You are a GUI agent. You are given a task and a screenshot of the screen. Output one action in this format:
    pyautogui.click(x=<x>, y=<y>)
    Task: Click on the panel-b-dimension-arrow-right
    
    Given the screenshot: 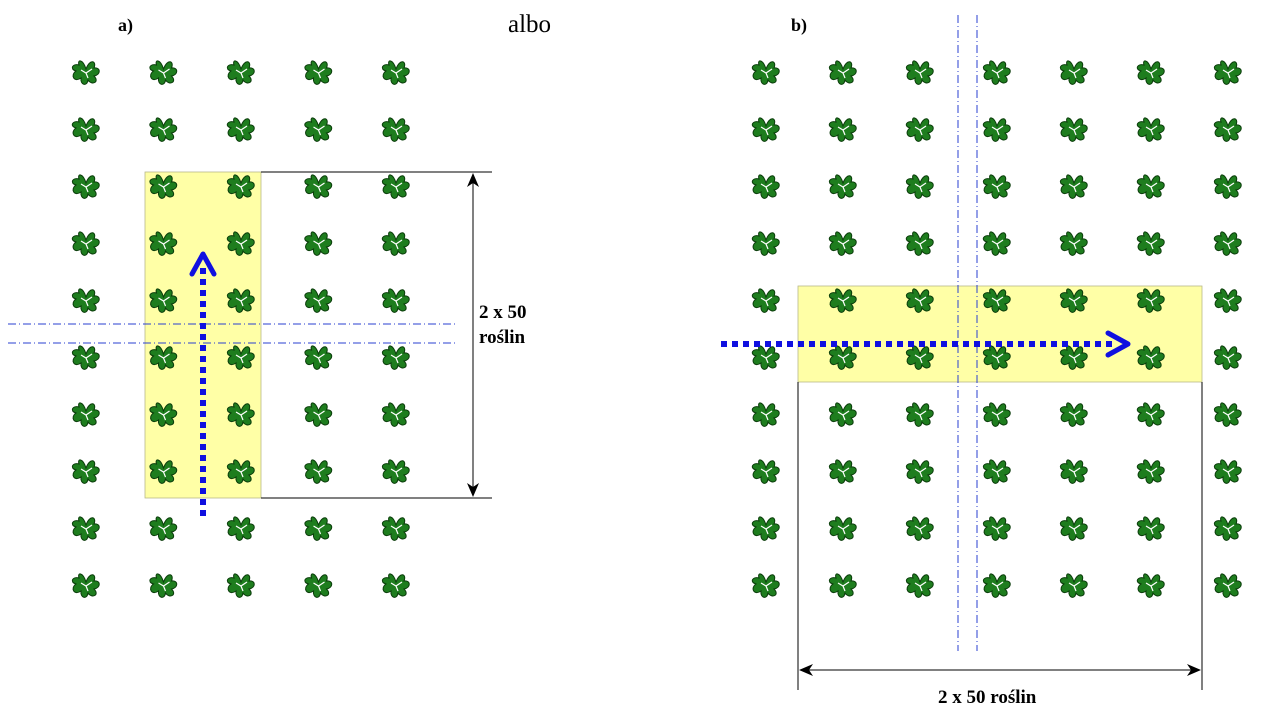 What is the action you would take?
    pyautogui.click(x=1194, y=670)
    